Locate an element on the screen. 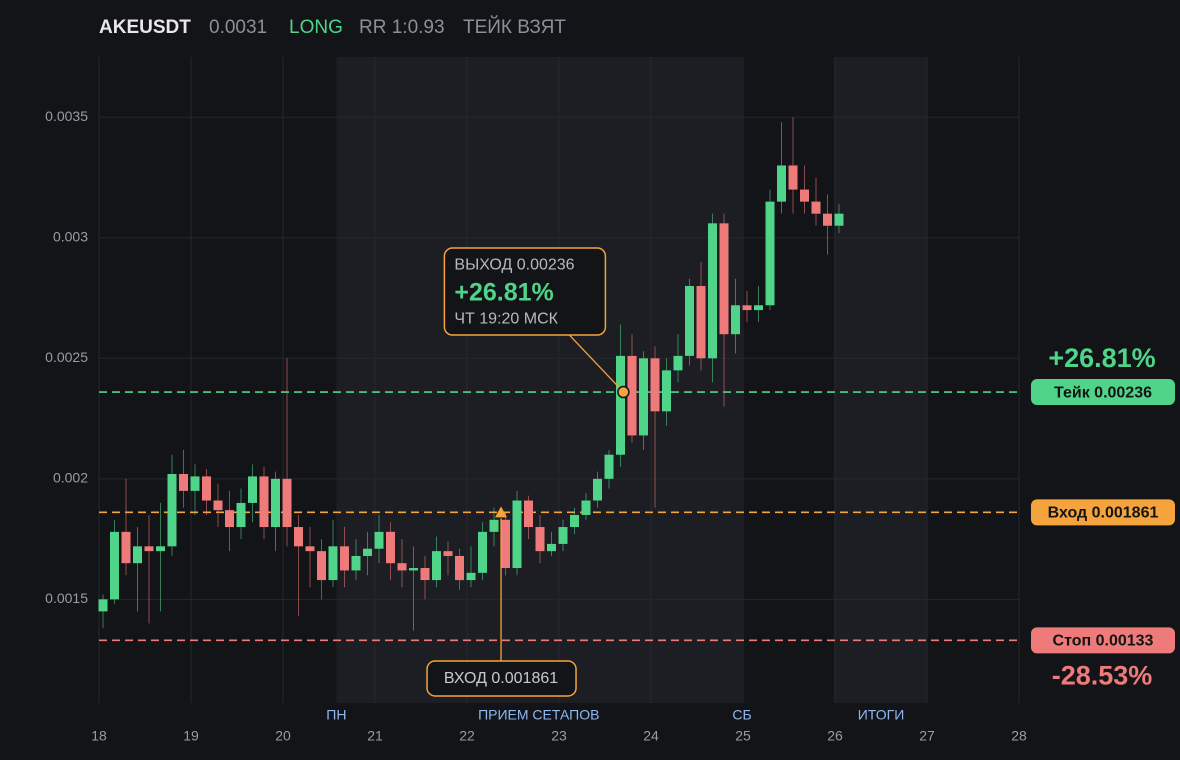 The width and height of the screenshot is (1180, 760). risk-reward: RR 1:0.93 is located at coordinates (402, 27).